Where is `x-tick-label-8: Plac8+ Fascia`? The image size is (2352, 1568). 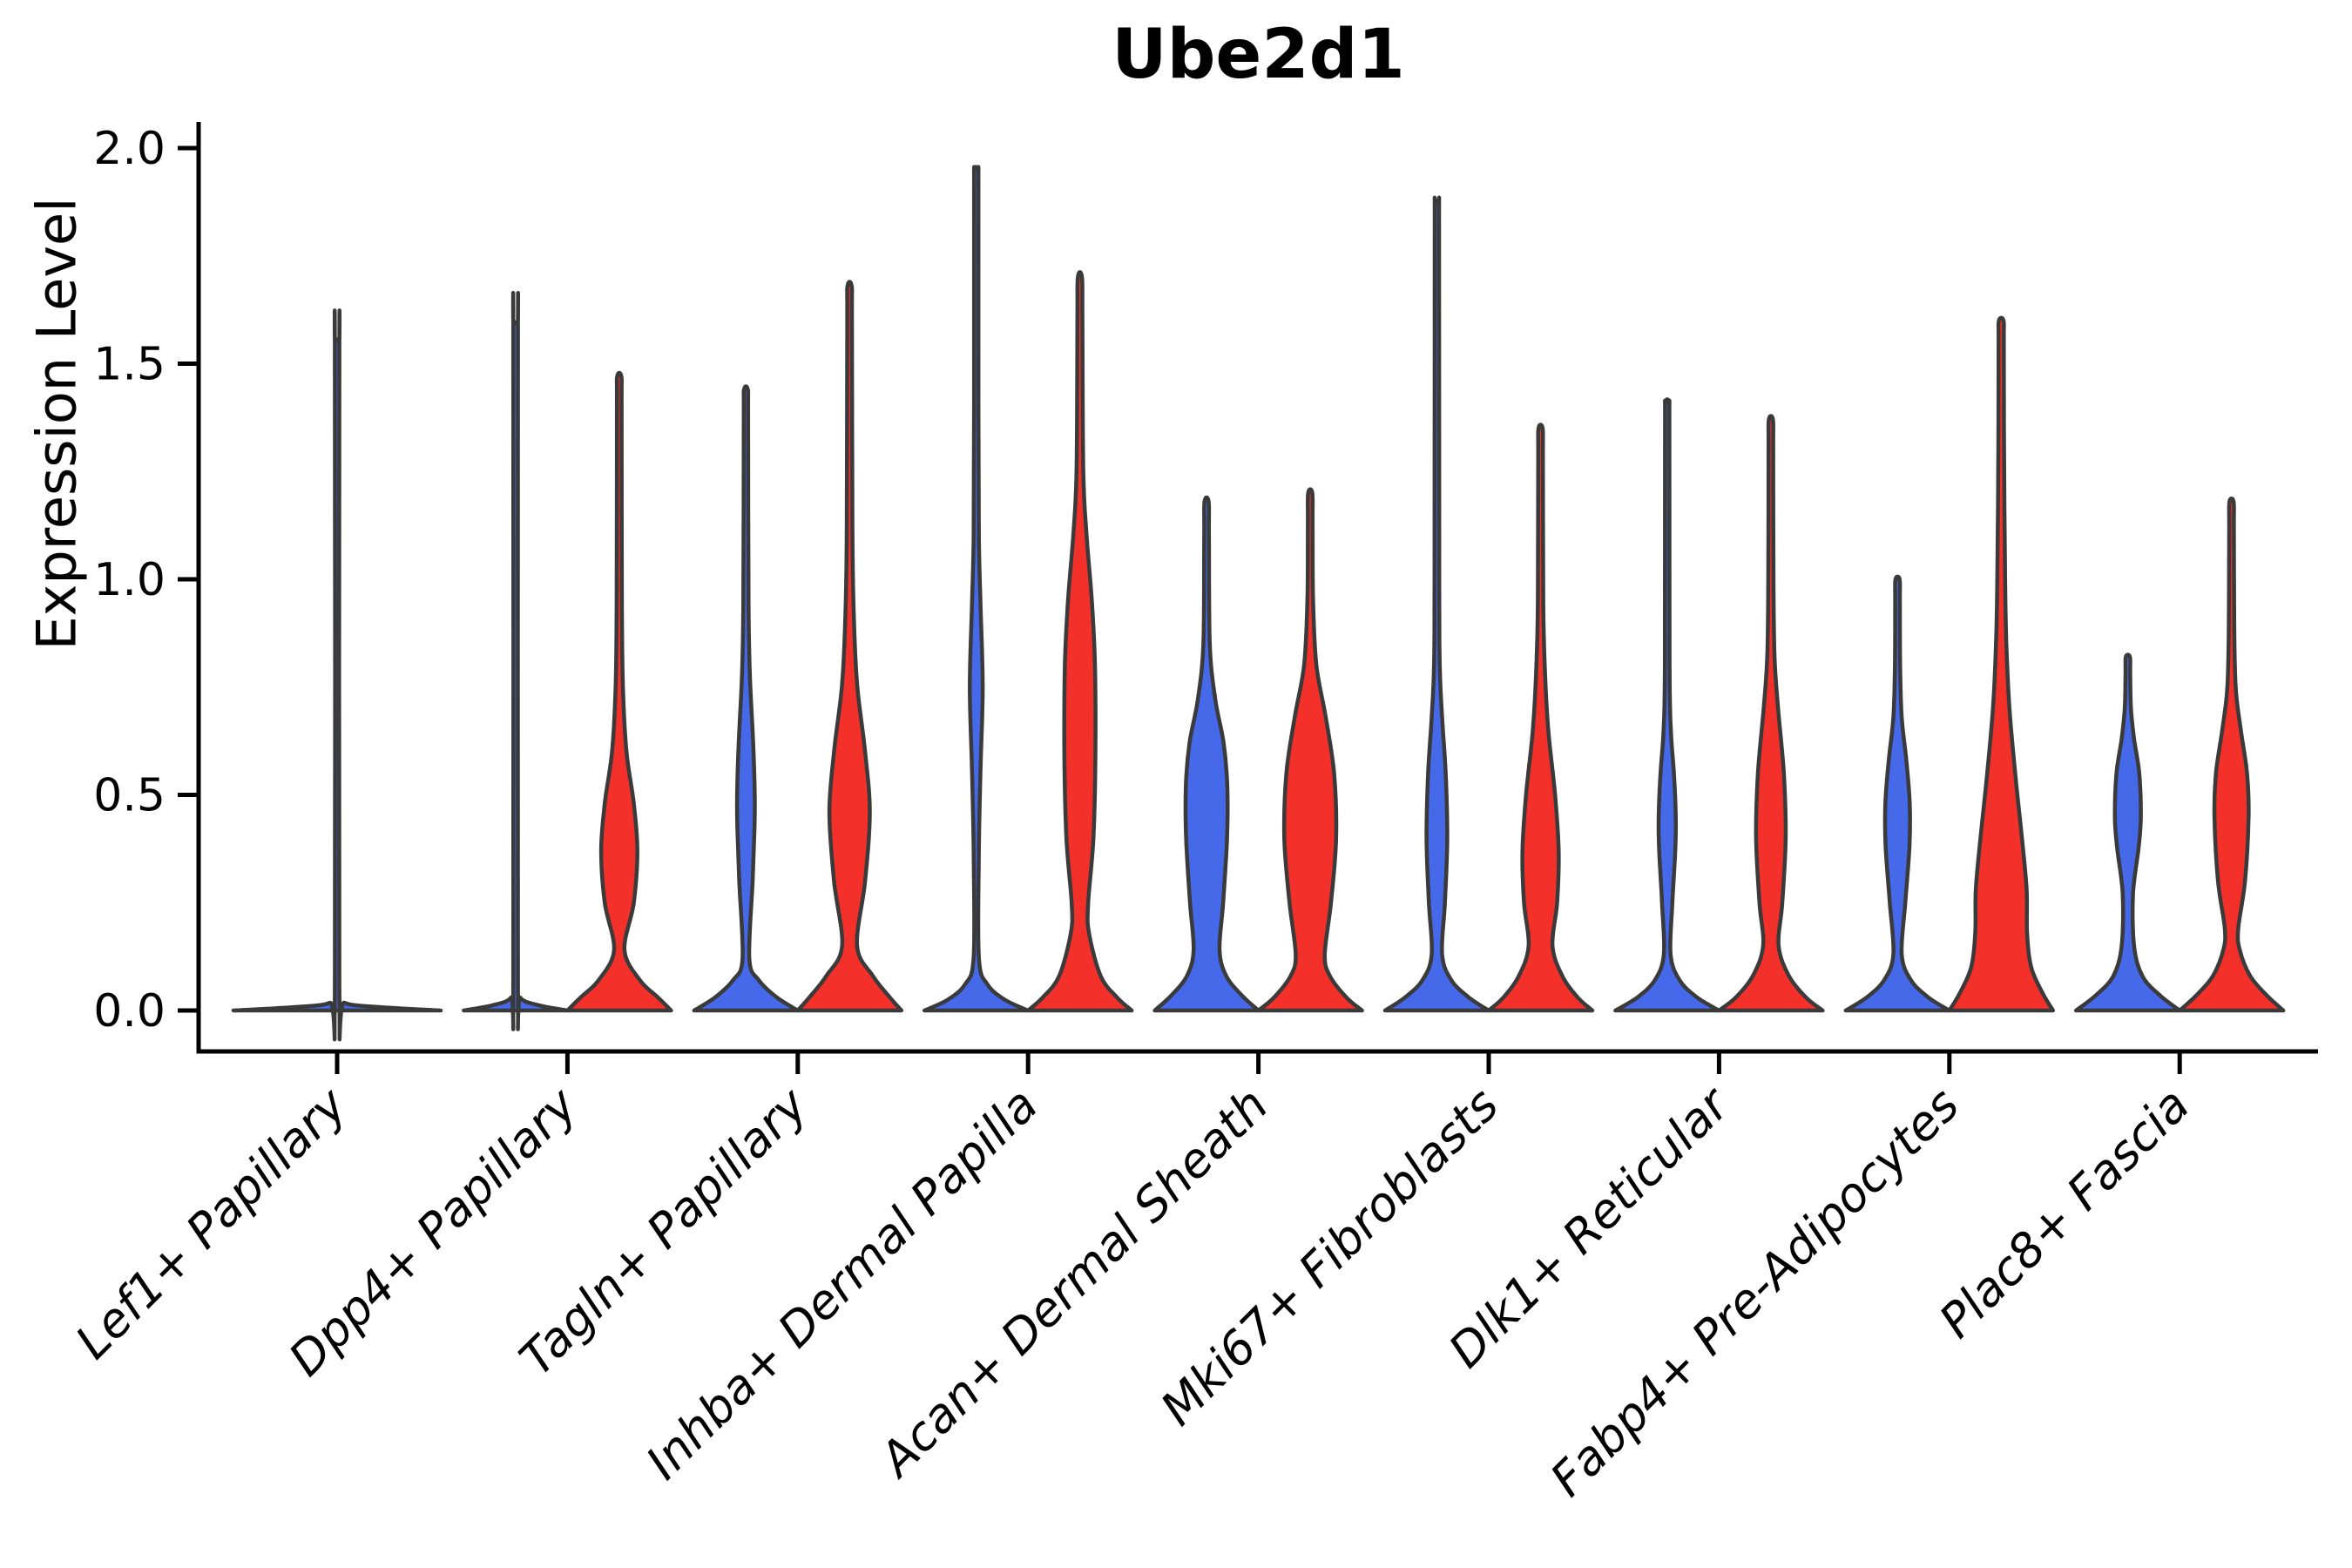 x-tick-label-8: Plac8+ Fascia is located at coordinates (2064, 1213).